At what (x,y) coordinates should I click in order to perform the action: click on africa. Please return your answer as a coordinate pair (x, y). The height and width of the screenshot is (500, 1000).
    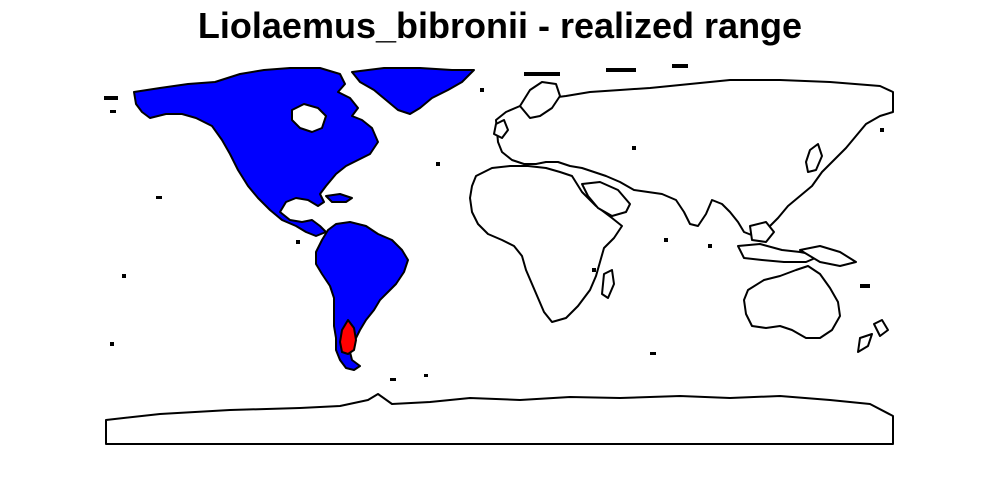
    Looking at the image, I should click on (546, 244).